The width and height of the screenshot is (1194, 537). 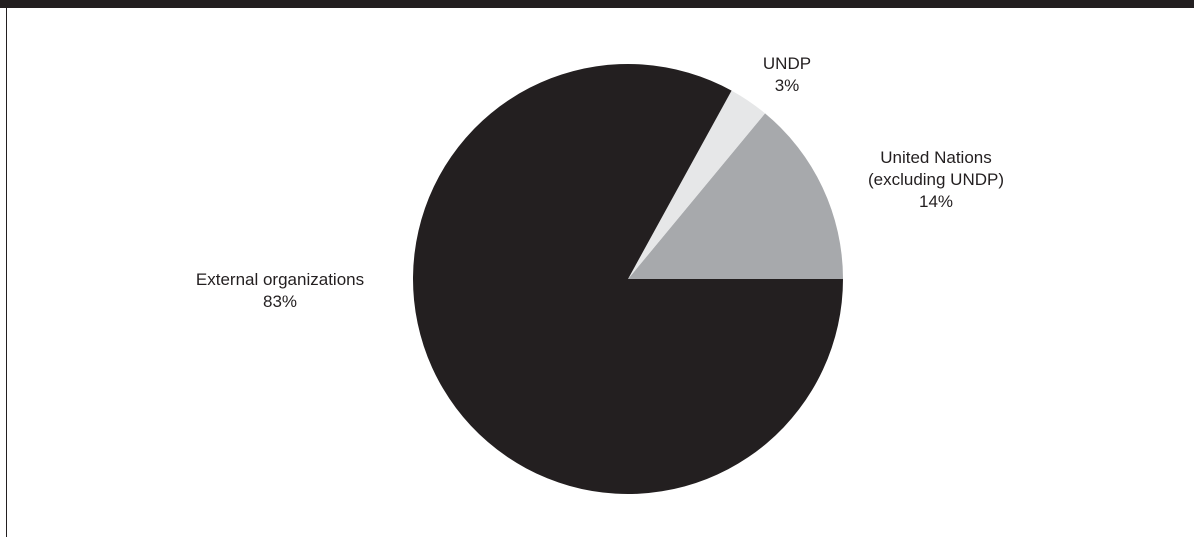 I want to click on slice-percent-label: 83%, so click(x=280, y=301).